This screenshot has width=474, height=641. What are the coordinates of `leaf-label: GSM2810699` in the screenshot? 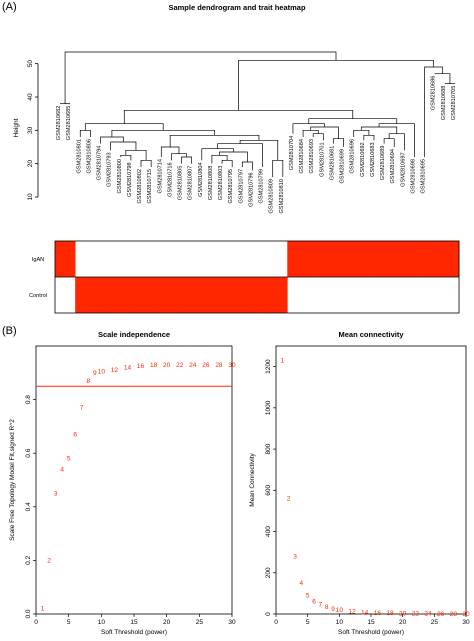 It's located at (343, 166).